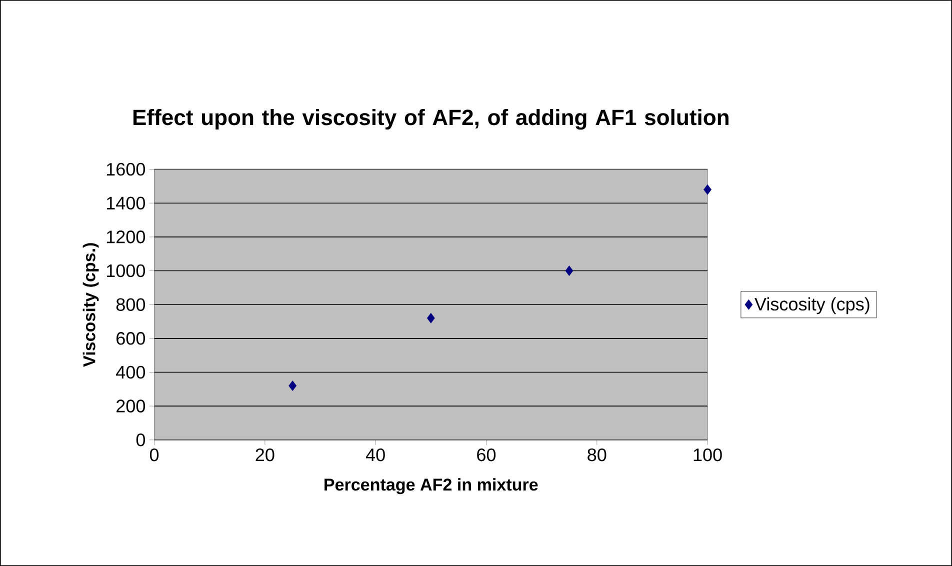 This screenshot has height=566, width=952. I want to click on y-tick-label: 200, so click(131, 406).